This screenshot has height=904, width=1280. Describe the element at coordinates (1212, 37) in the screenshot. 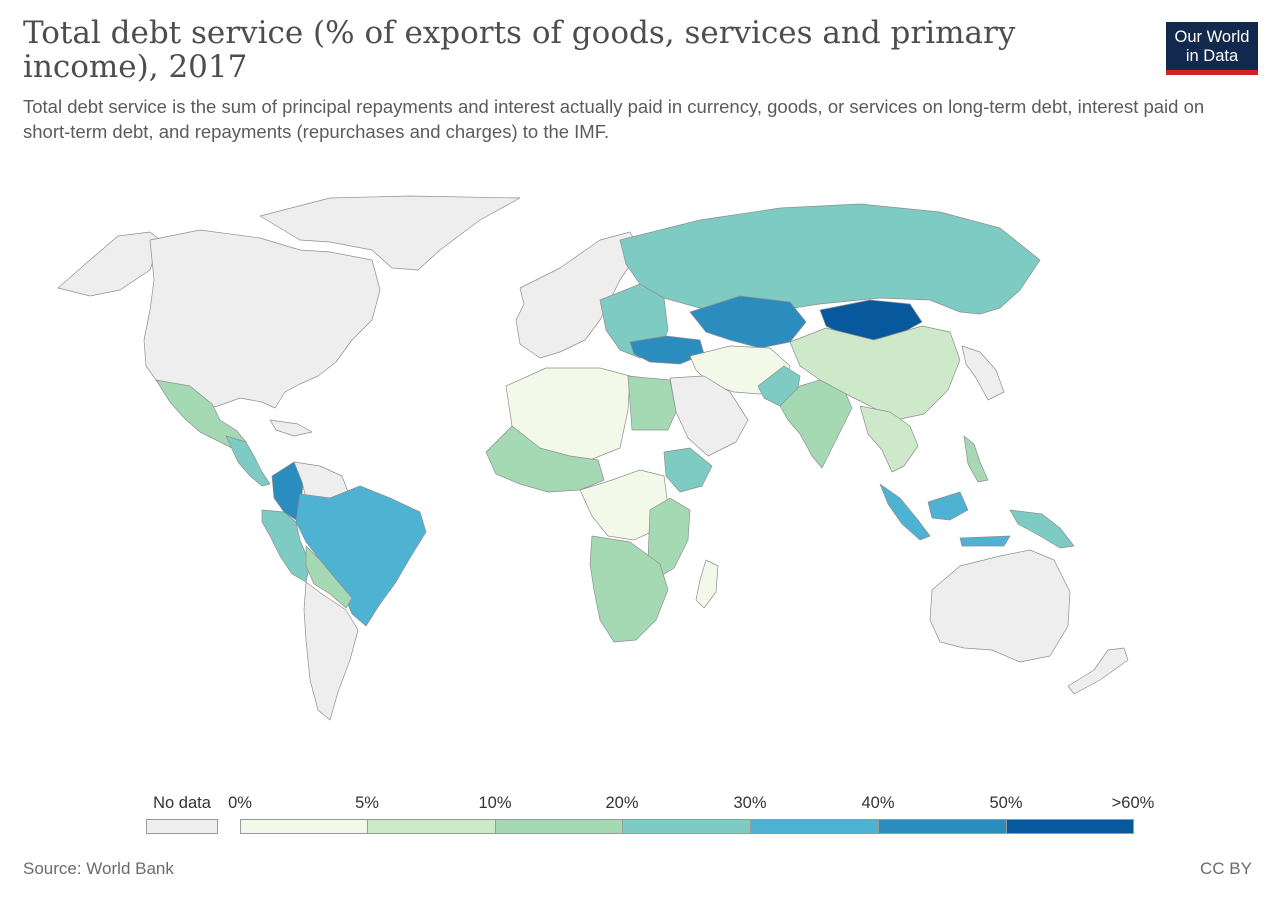

I see `logo-line-1: Our World` at that location.